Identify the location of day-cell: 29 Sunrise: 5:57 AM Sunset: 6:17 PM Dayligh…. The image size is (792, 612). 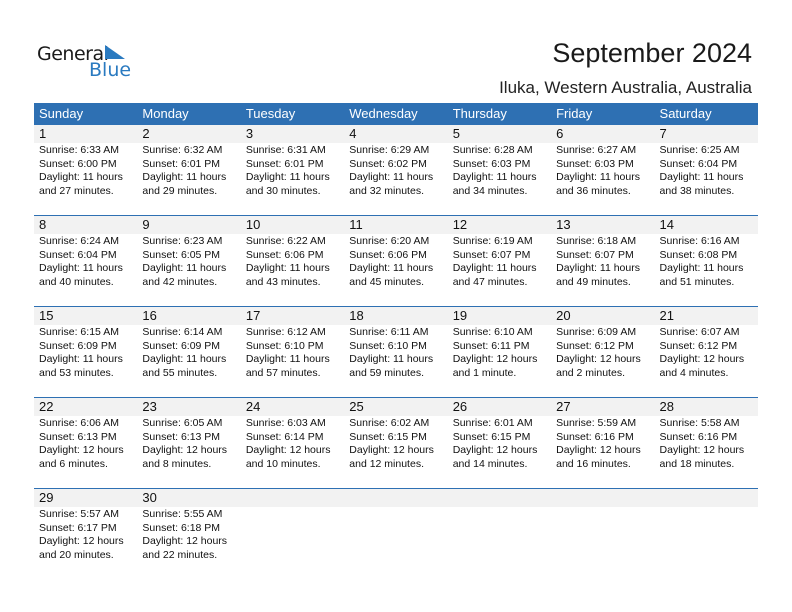
(86, 534).